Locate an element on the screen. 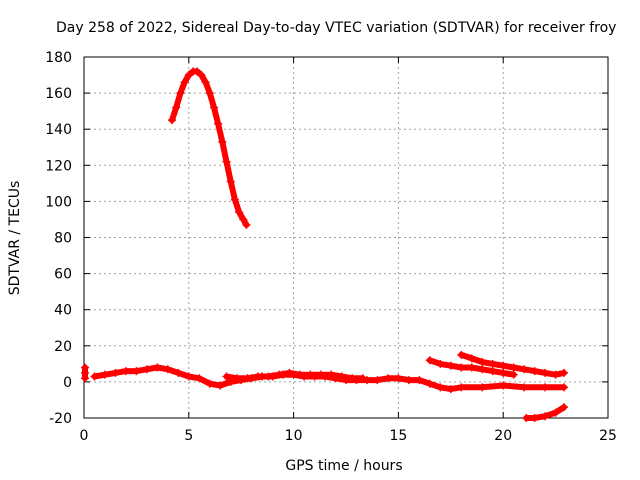  series-arc-late-a is located at coordinates (471, 367).